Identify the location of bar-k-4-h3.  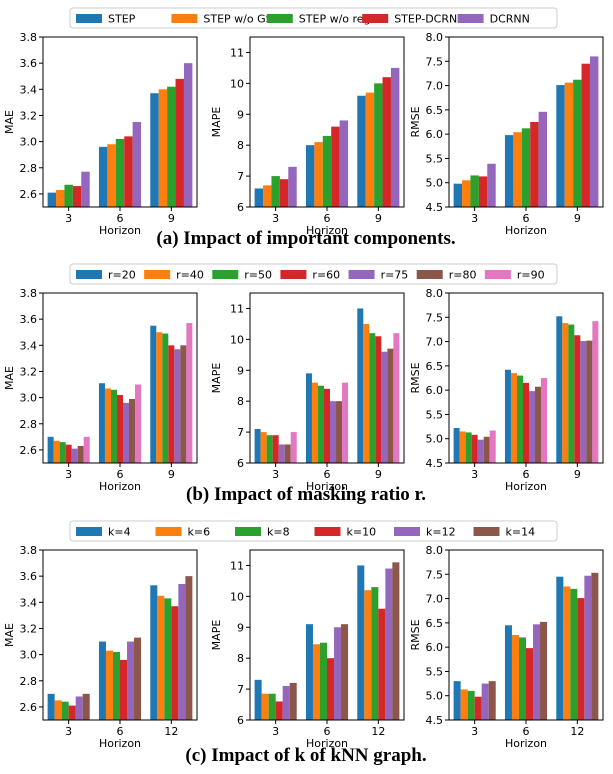
(51, 706).